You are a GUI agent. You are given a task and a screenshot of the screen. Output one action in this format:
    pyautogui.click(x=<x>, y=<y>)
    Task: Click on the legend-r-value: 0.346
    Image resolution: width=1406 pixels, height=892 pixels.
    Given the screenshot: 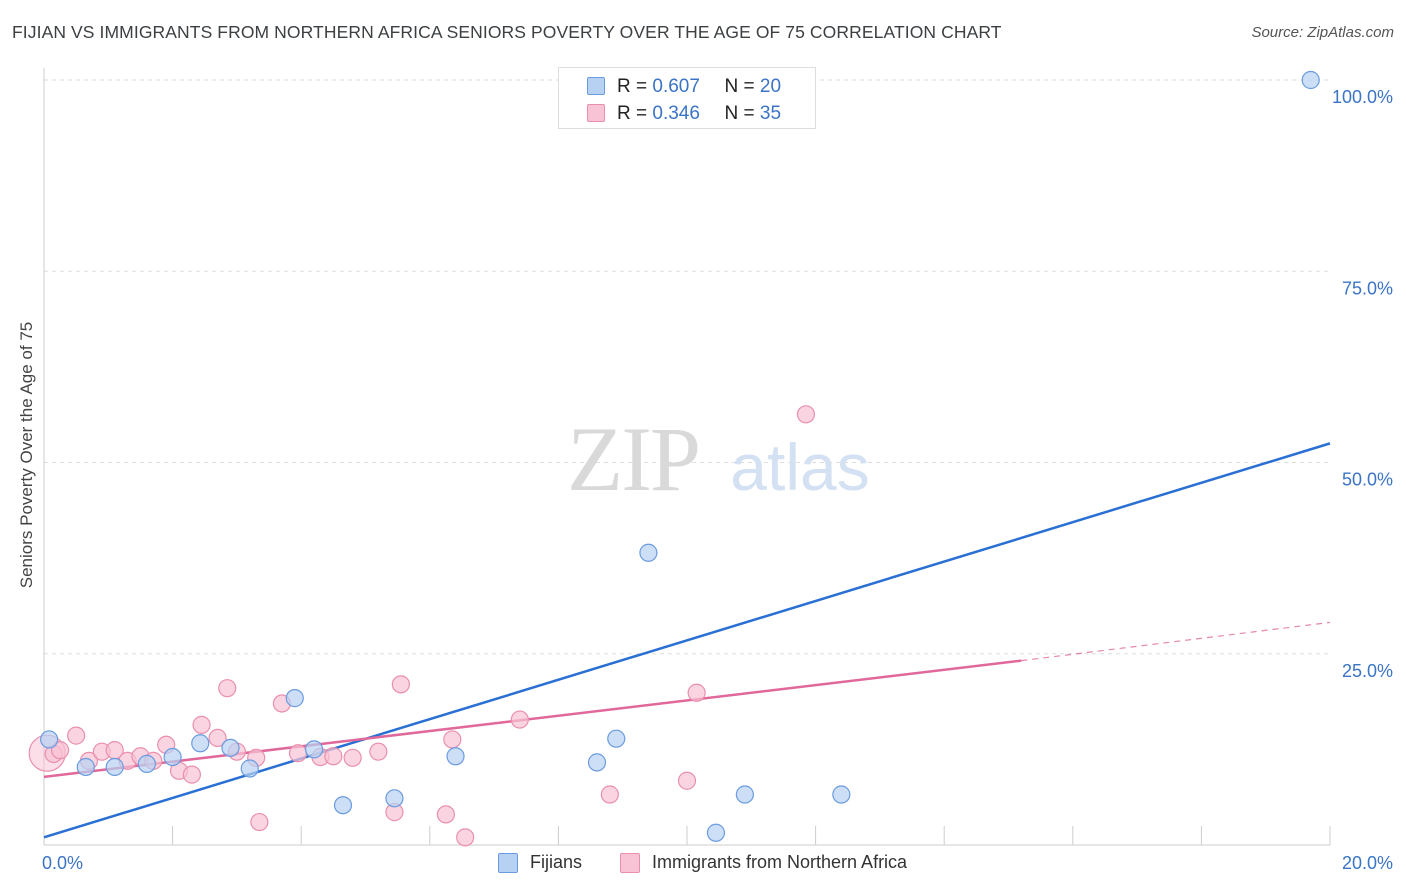 What is the action you would take?
    pyautogui.click(x=676, y=113)
    